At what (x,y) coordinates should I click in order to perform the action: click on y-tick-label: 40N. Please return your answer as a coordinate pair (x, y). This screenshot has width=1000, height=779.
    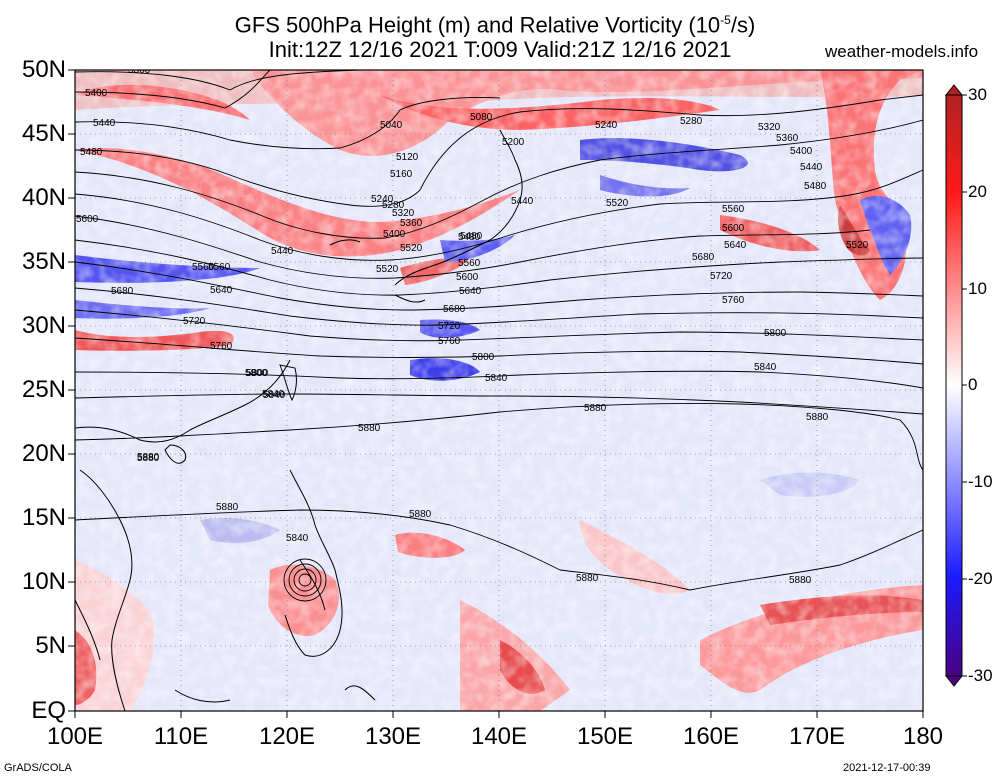
    Looking at the image, I should click on (43, 197).